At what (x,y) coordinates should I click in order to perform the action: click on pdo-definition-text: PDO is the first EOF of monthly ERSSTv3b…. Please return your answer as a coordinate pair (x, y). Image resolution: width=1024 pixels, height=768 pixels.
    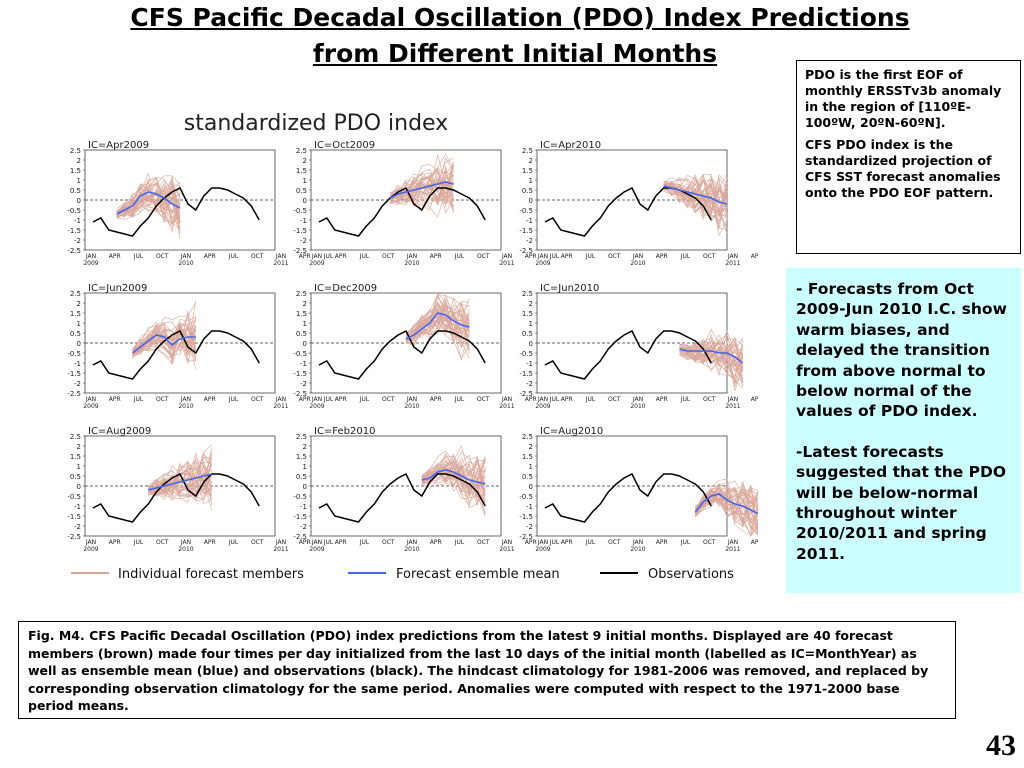
    Looking at the image, I should click on (903, 98).